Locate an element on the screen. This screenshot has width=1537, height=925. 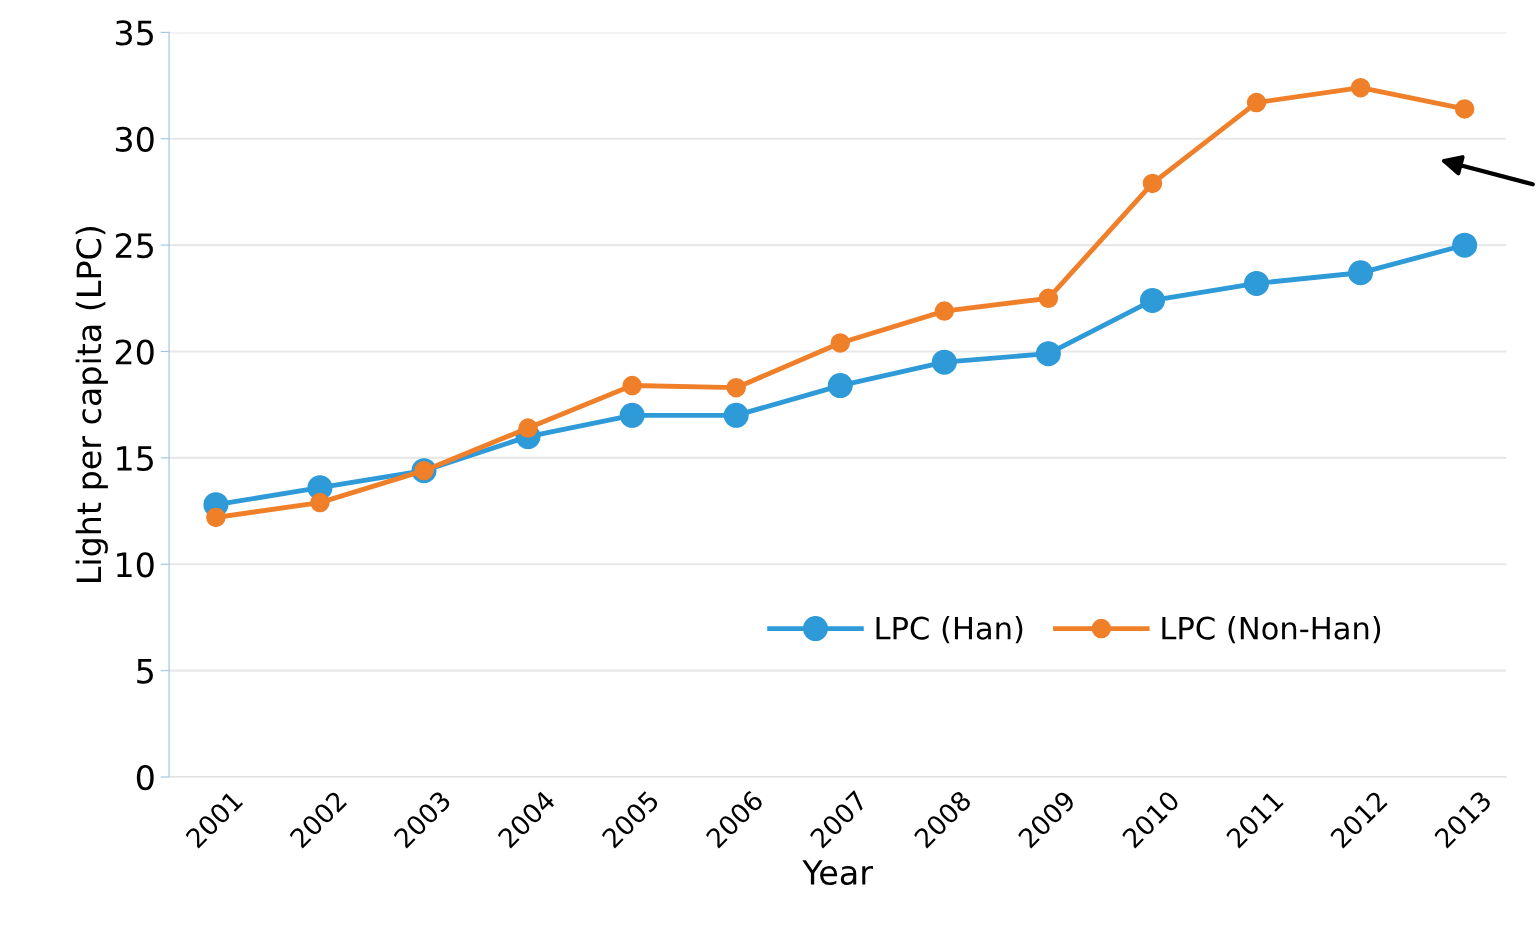
legend-label: LPC (Non-Han) is located at coordinates (1271, 630).